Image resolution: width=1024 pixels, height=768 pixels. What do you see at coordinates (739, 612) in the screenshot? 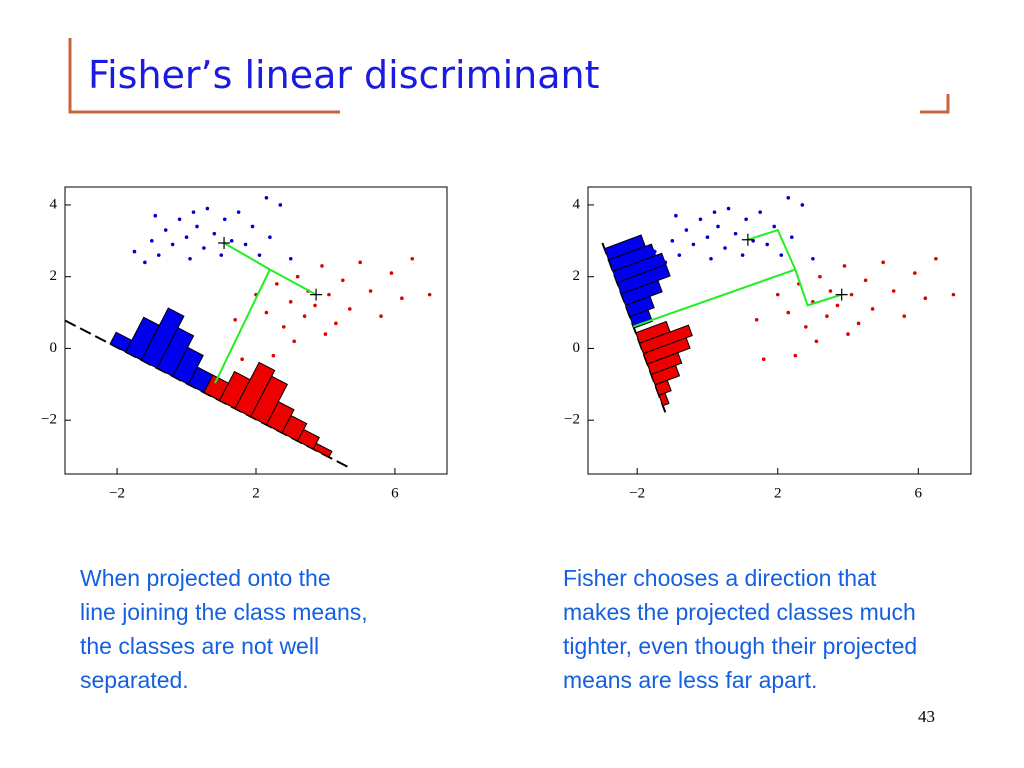
I see `caption-line: makes the projected classes much` at bounding box center [739, 612].